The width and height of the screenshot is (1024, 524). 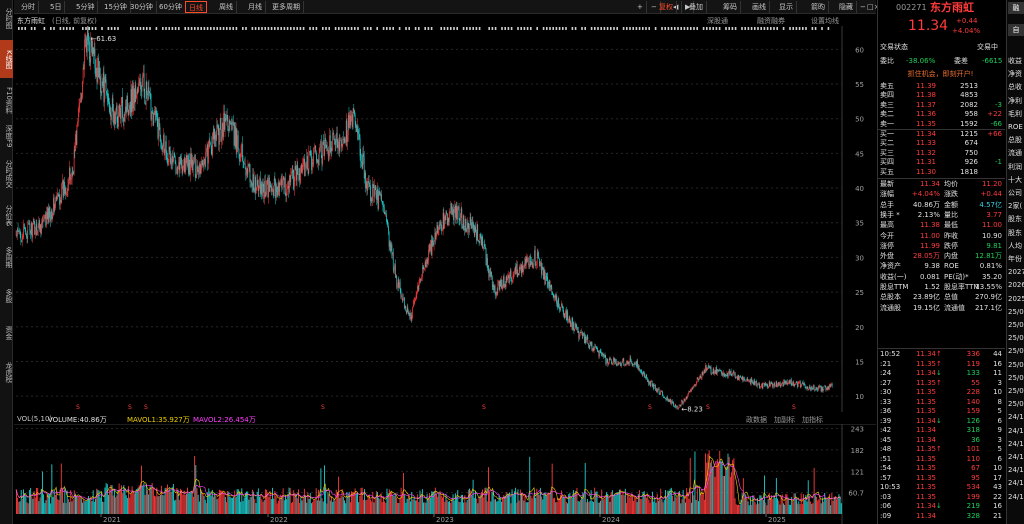 I want to click on tool-button-5: 箭昀, so click(x=818, y=7).